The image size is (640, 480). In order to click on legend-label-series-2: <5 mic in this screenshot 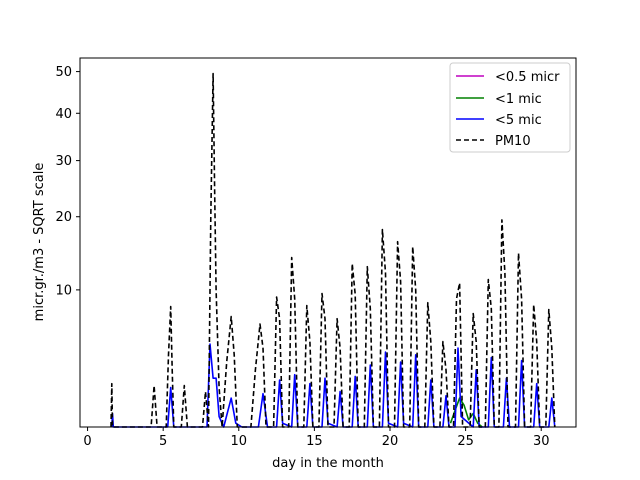, I will do `click(518, 120)`.